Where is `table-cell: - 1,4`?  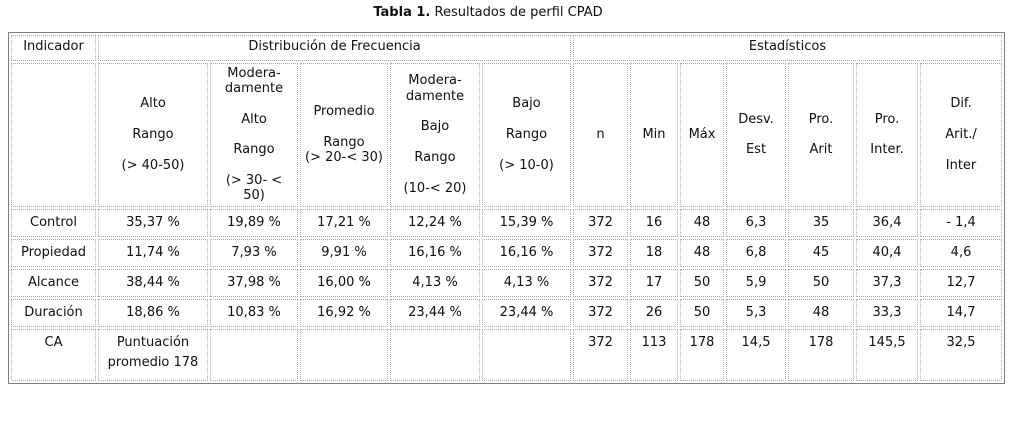 table-cell: - 1,4 is located at coordinates (961, 222).